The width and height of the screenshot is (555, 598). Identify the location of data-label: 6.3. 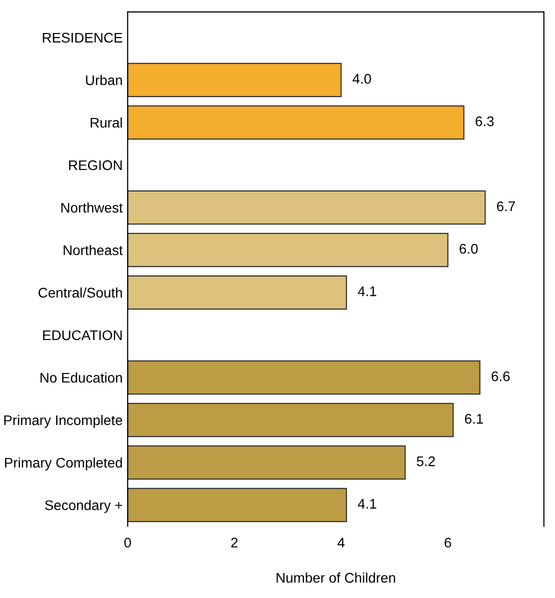
(485, 121).